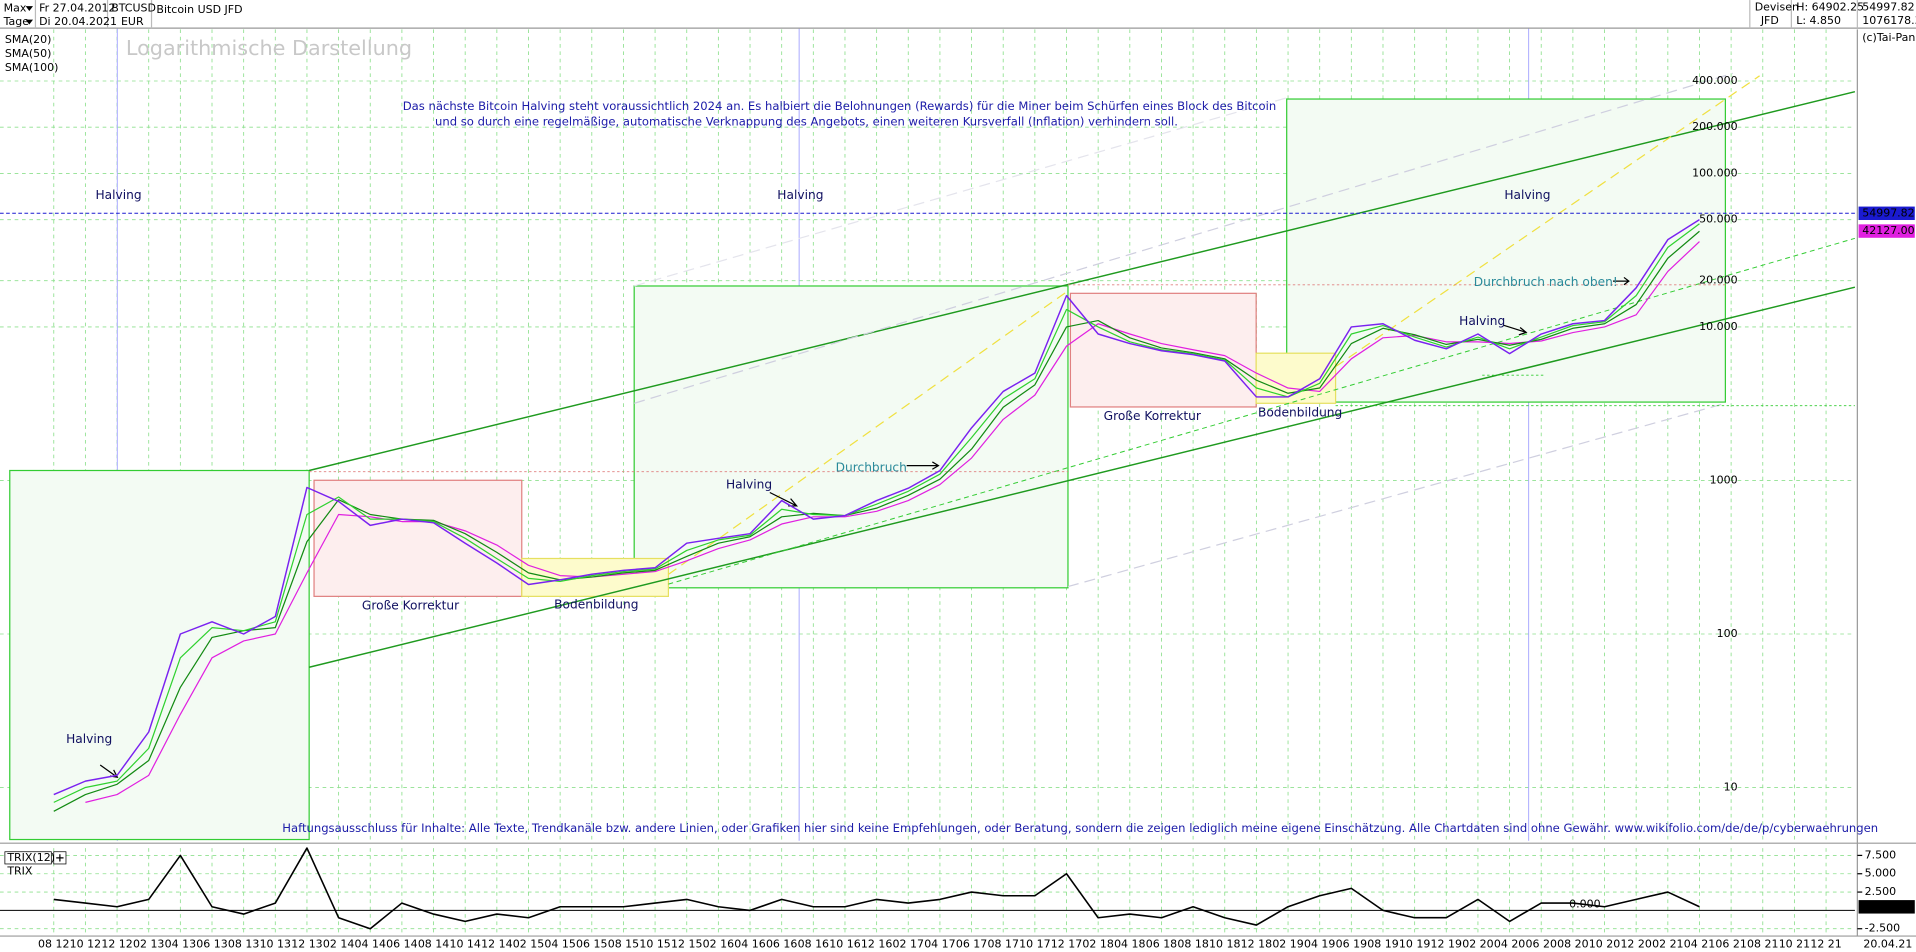 The image size is (1916, 952). Describe the element at coordinates (401, 944) in the screenshot. I see `x-tick-label: 06 14` at that location.